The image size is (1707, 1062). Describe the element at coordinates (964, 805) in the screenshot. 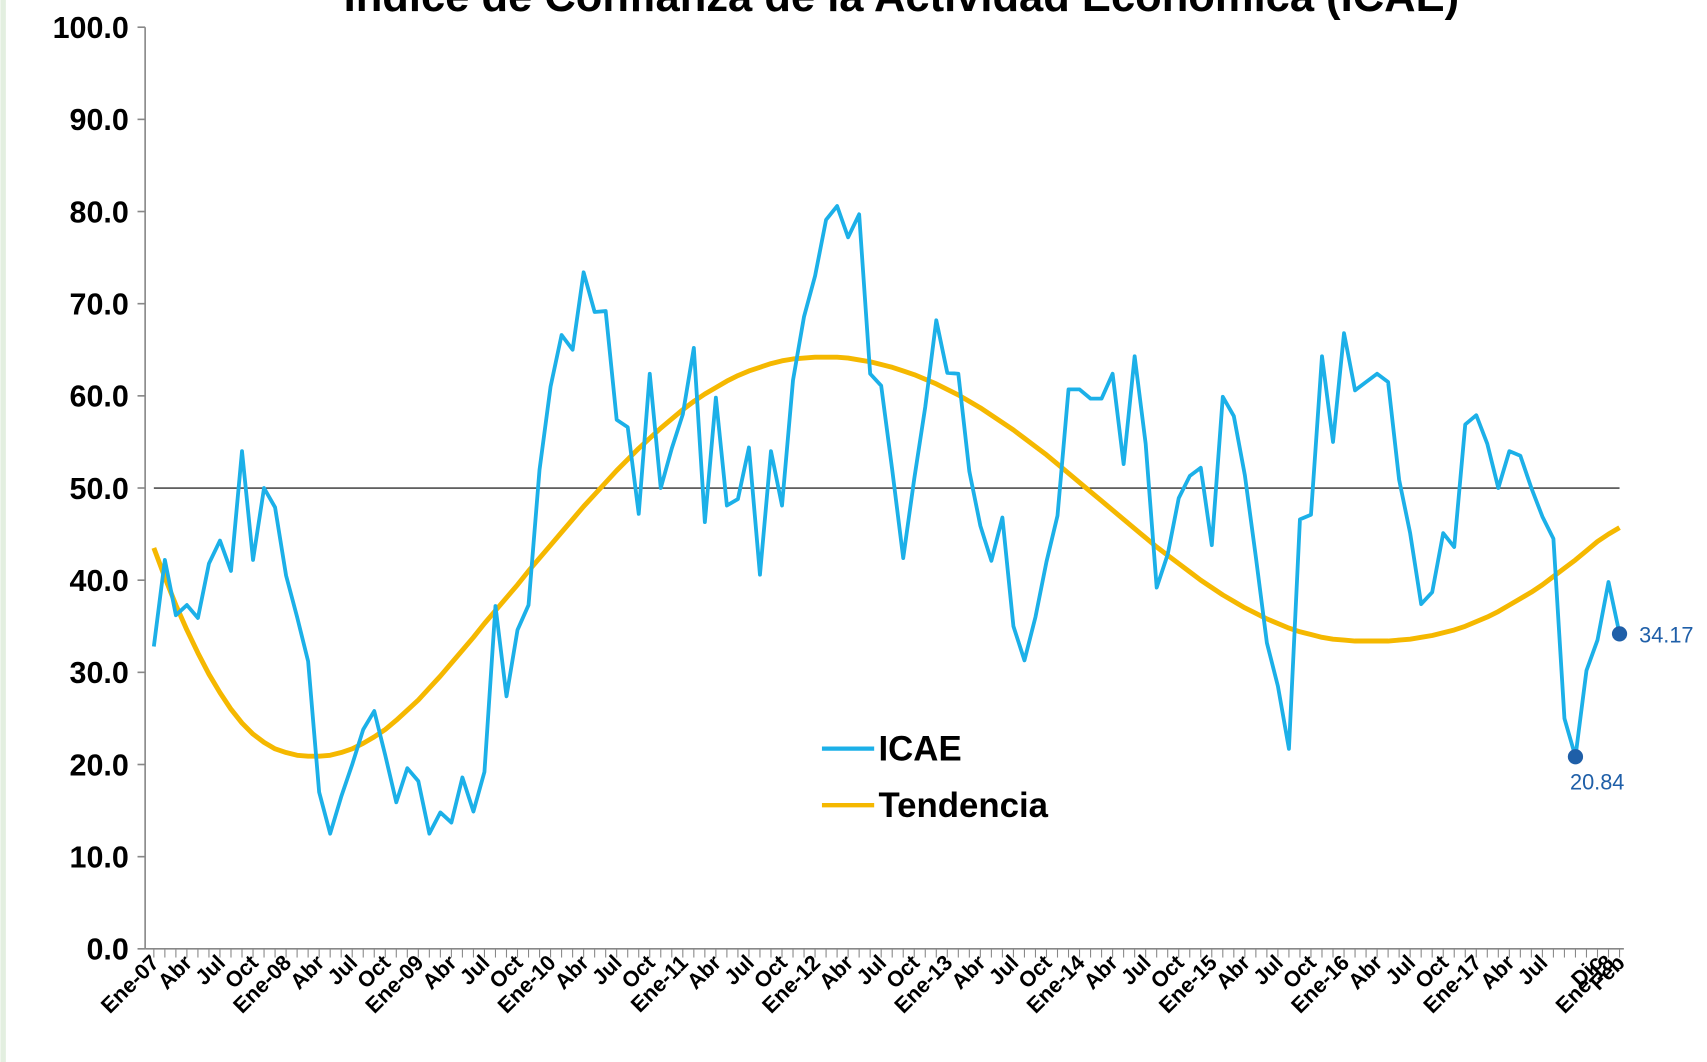

I see `legend-label: Tendencia` at that location.